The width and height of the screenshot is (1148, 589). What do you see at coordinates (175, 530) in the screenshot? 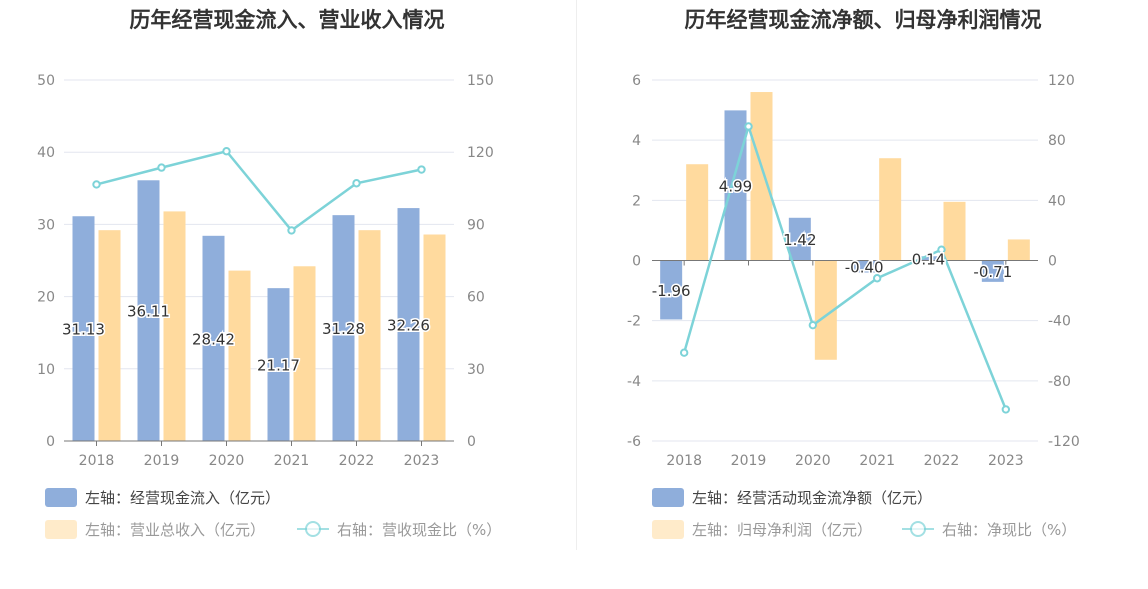
I see `legend-label: 左轴：营业总收入（亿元）` at bounding box center [175, 530].